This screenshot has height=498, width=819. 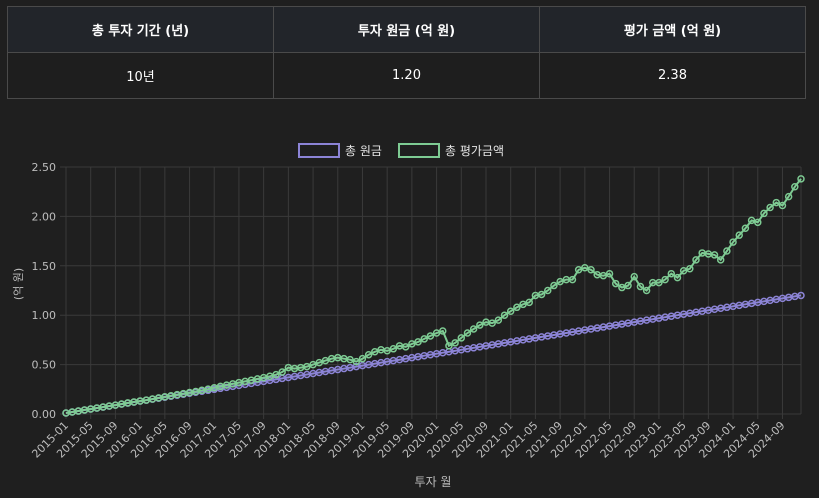 What do you see at coordinates (474, 151) in the screenshot?
I see `legend-label-value: 총 평가금액` at bounding box center [474, 151].